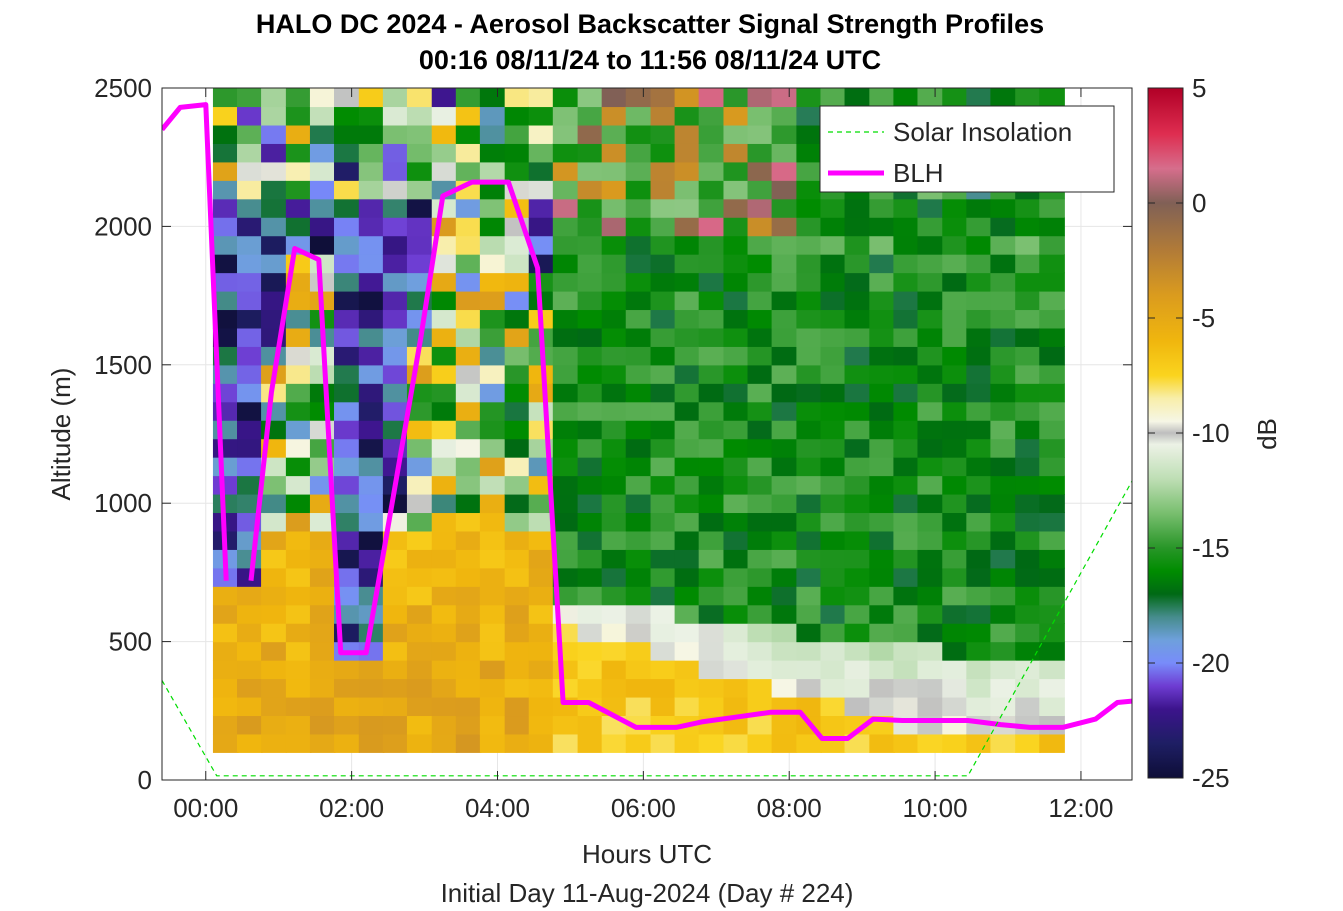 The image size is (1343, 911). What do you see at coordinates (967, 149) in the screenshot?
I see `legend: Solar Insolation BLH` at bounding box center [967, 149].